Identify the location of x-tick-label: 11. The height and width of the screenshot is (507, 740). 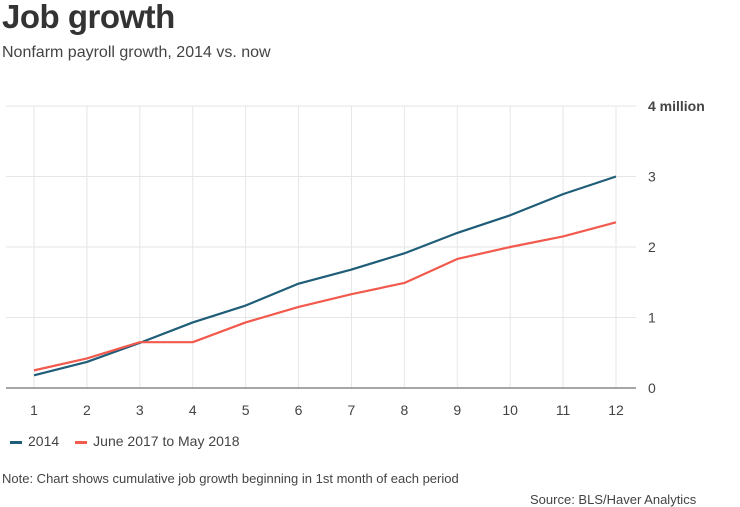
(563, 410).